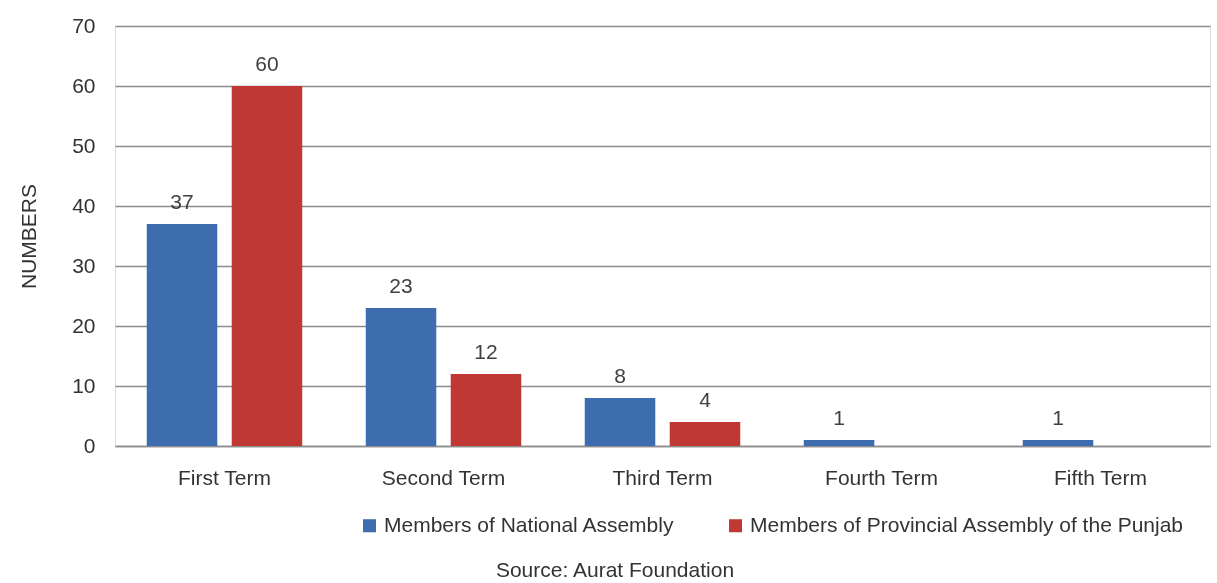 This screenshot has height=583, width=1217. Describe the element at coordinates (443, 477) in the screenshot. I see `x-tick-label: Second Term` at that location.